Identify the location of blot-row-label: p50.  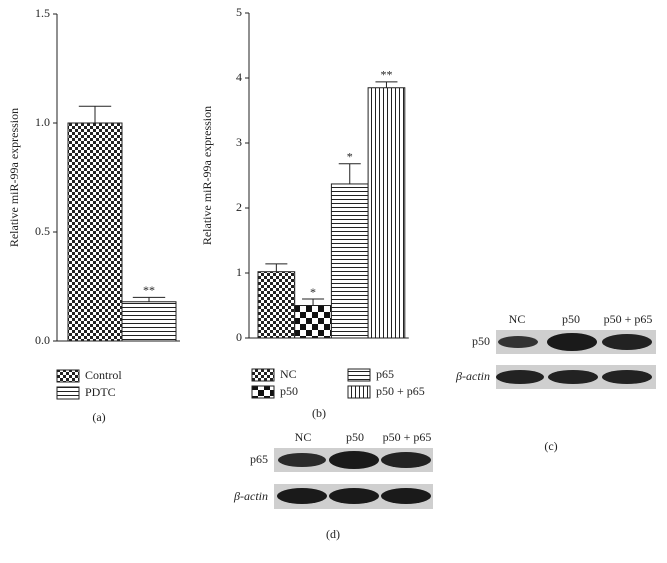
(481, 341).